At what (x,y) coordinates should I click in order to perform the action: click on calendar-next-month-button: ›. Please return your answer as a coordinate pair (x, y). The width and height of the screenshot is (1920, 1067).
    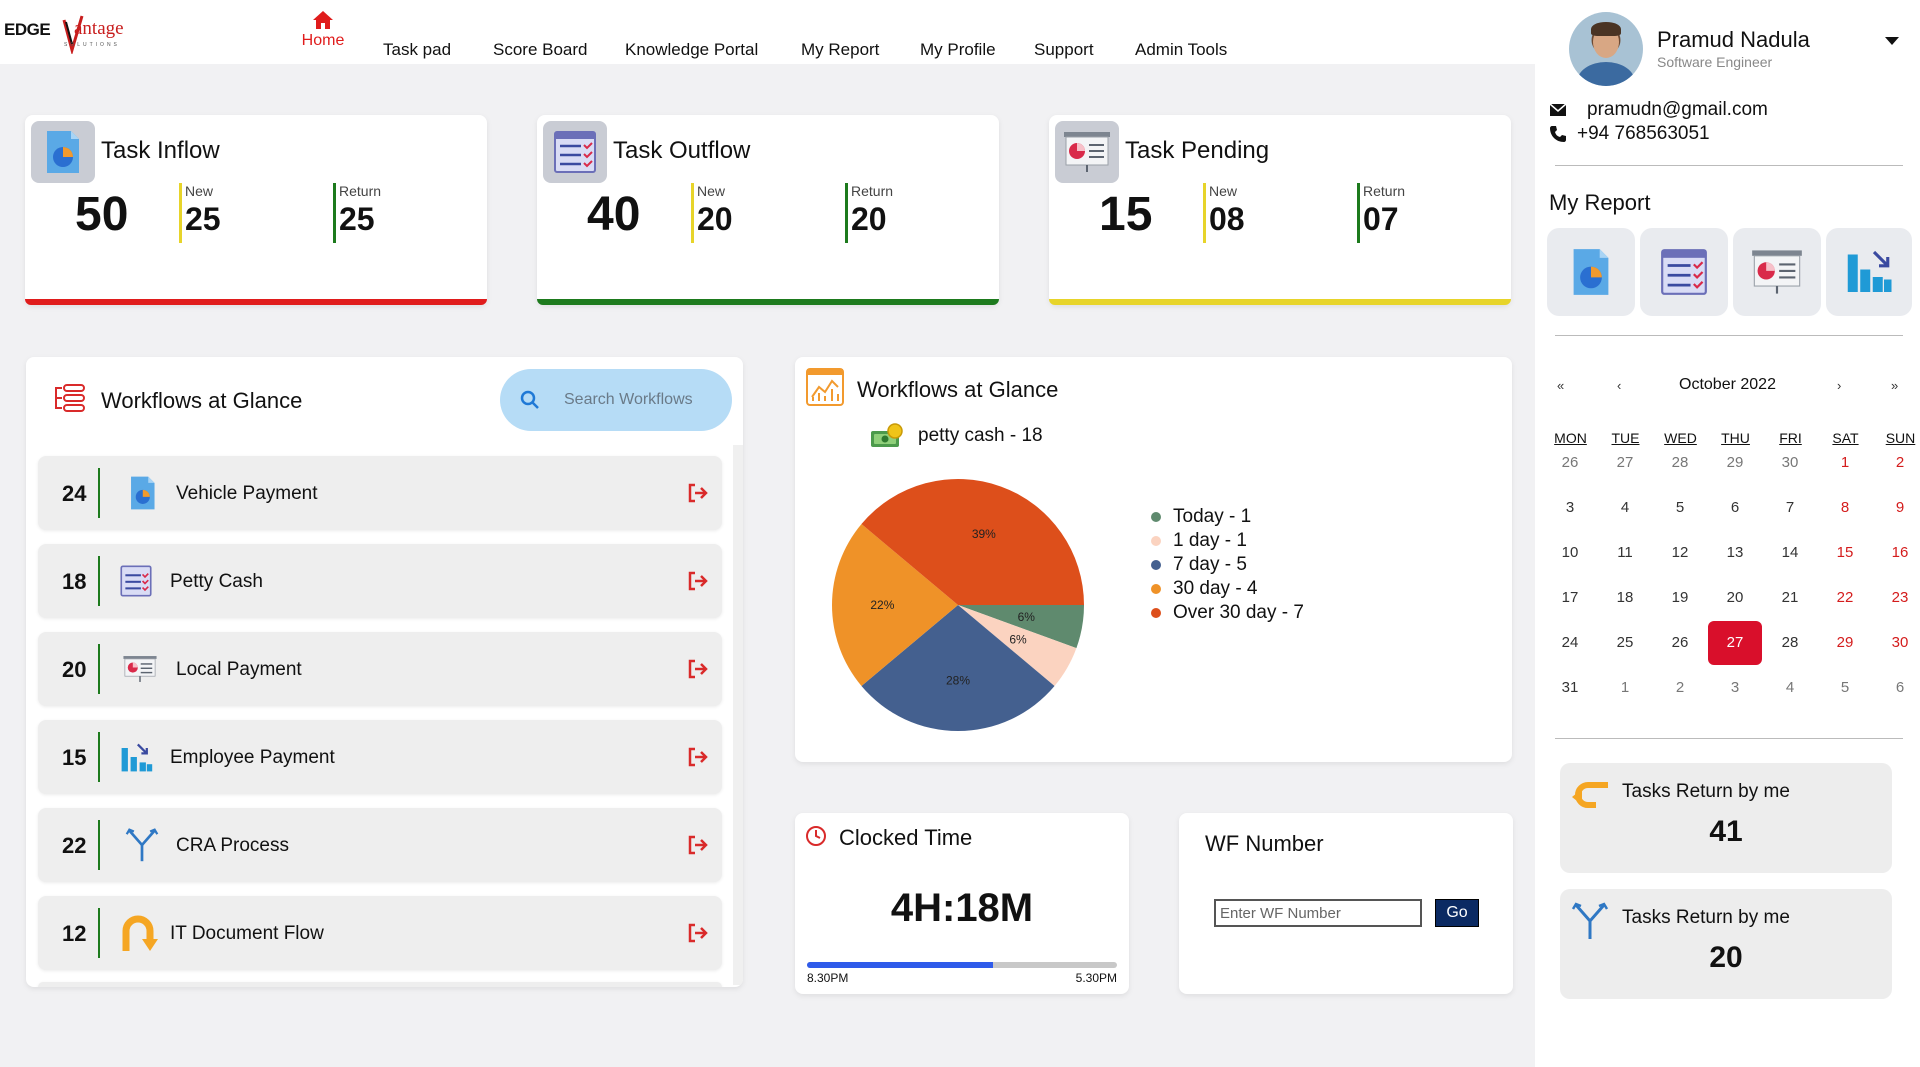
    Looking at the image, I should click on (1839, 385).